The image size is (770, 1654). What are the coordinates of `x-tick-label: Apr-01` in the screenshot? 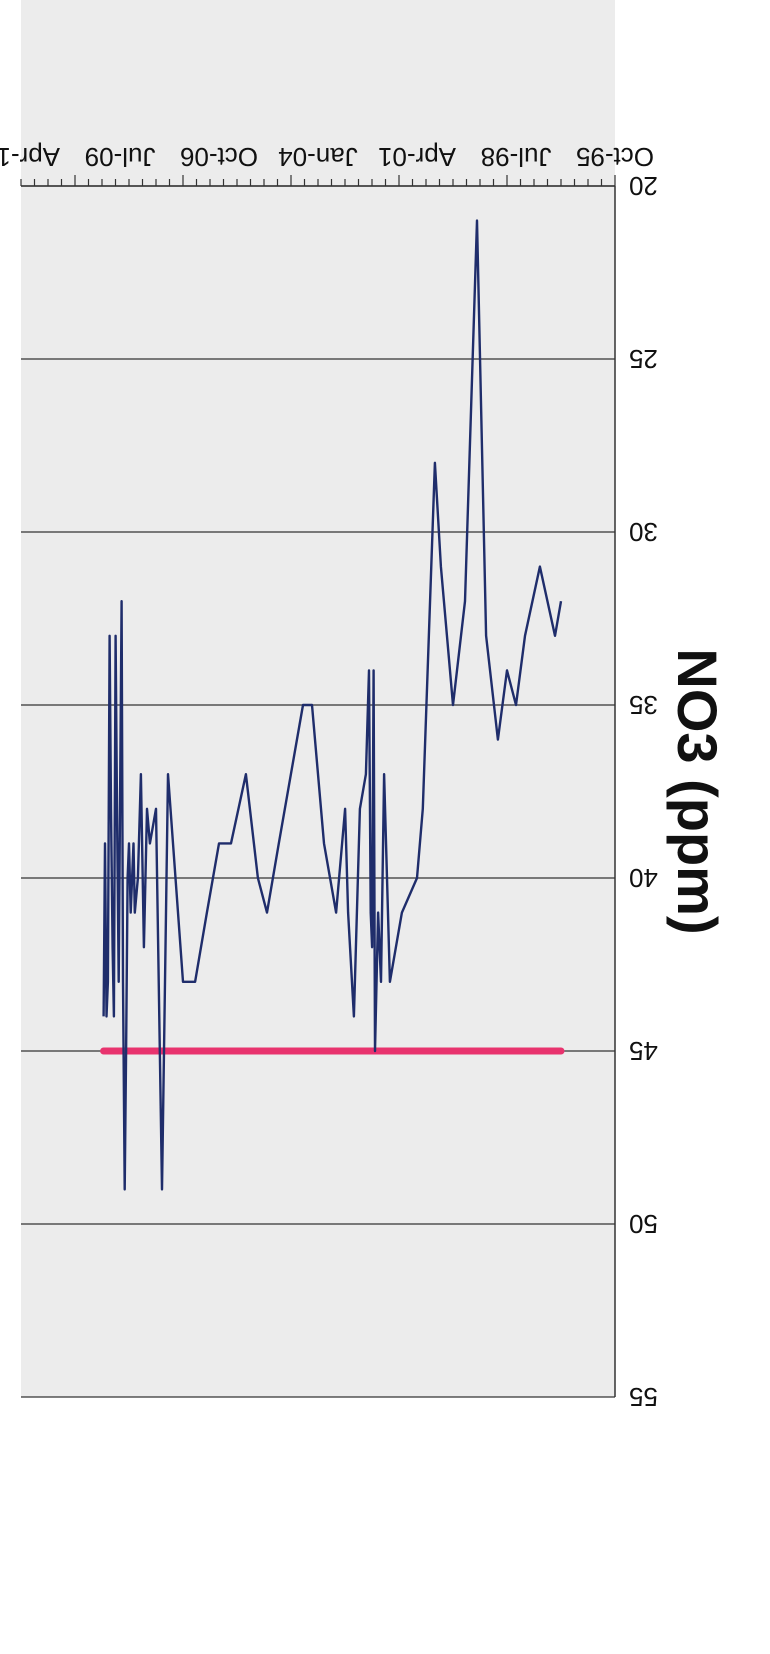 It's located at (417, 157).